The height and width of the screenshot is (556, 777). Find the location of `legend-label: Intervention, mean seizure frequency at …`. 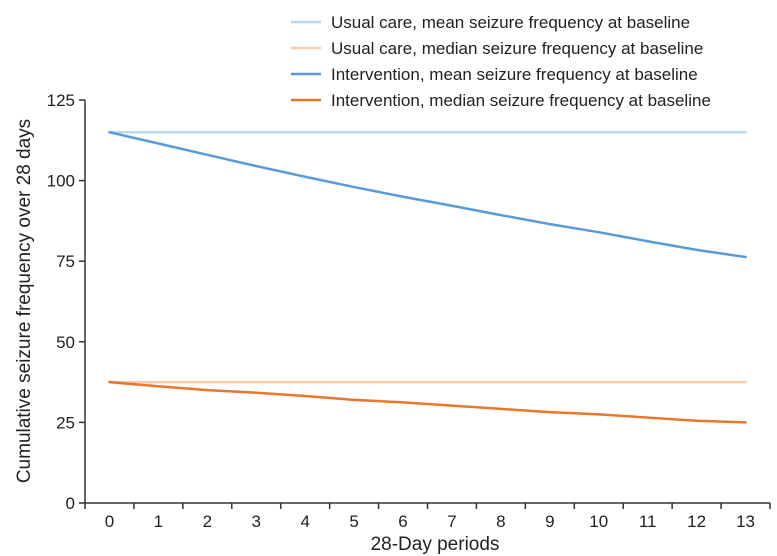

legend-label: Intervention, mean seizure frequency at … is located at coordinates (514, 74).